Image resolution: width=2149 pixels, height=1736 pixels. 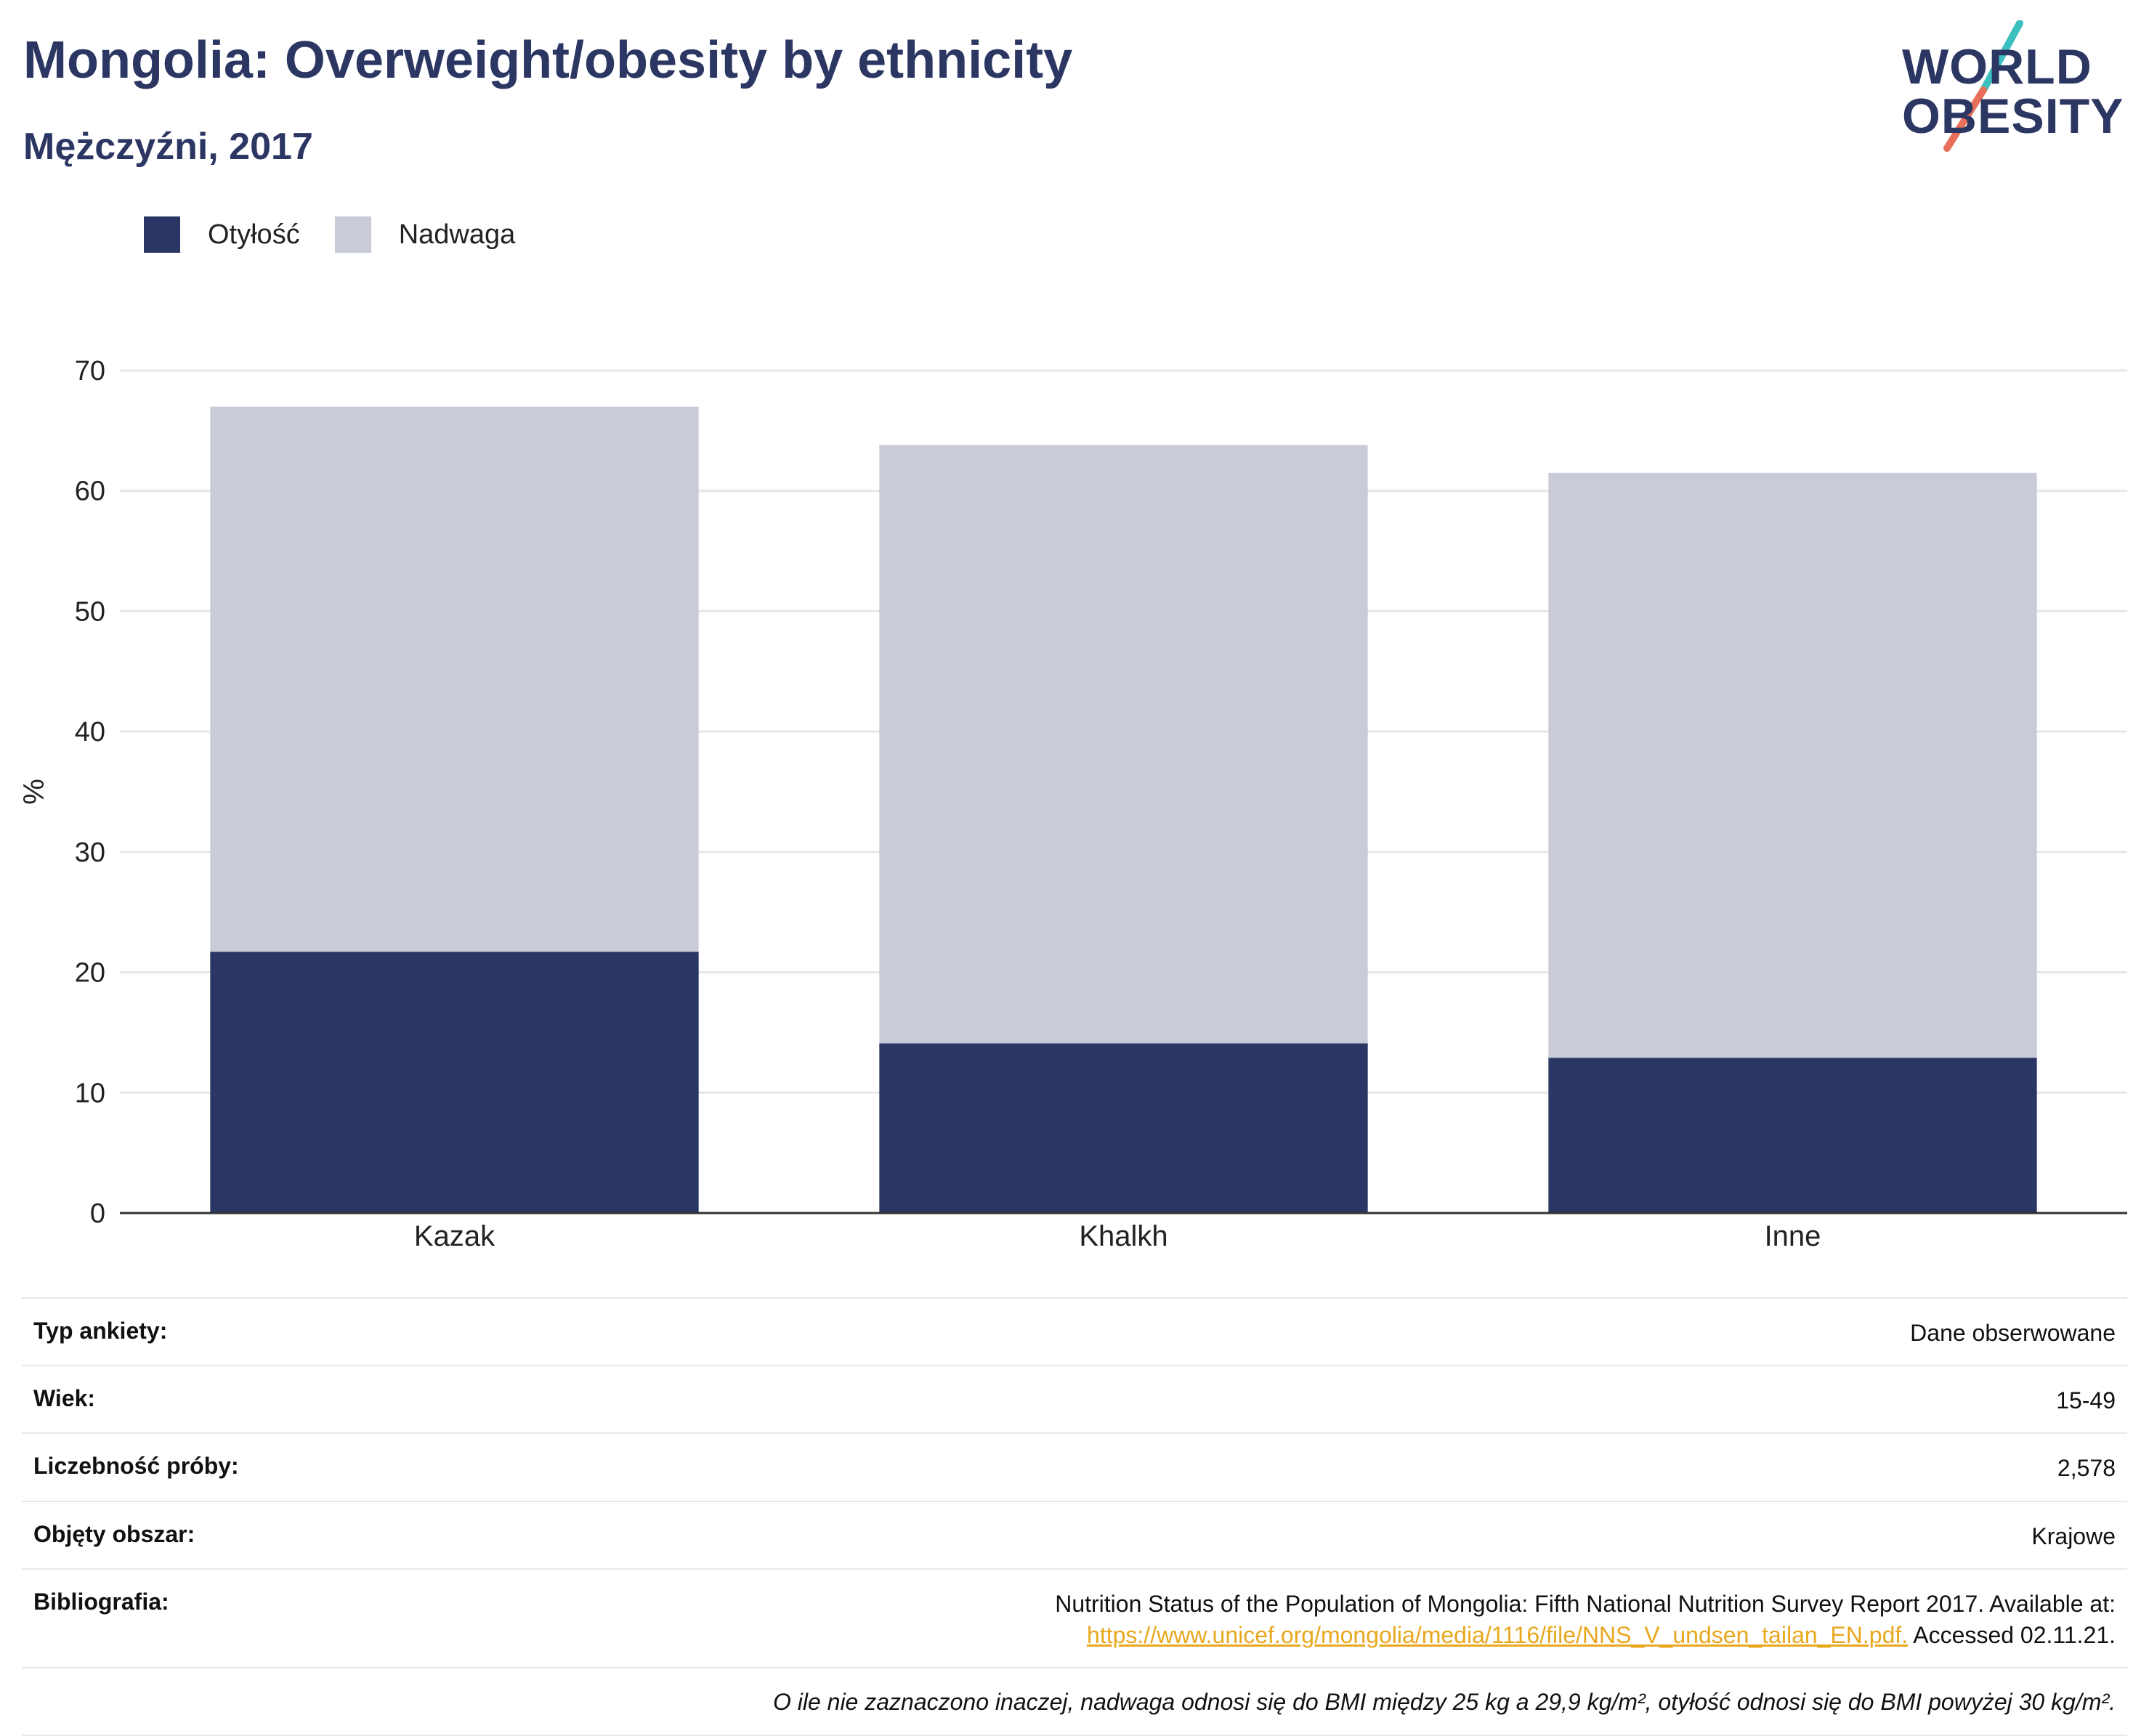 What do you see at coordinates (1123, 1128) in the screenshot?
I see `bar-obesity-khalkh` at bounding box center [1123, 1128].